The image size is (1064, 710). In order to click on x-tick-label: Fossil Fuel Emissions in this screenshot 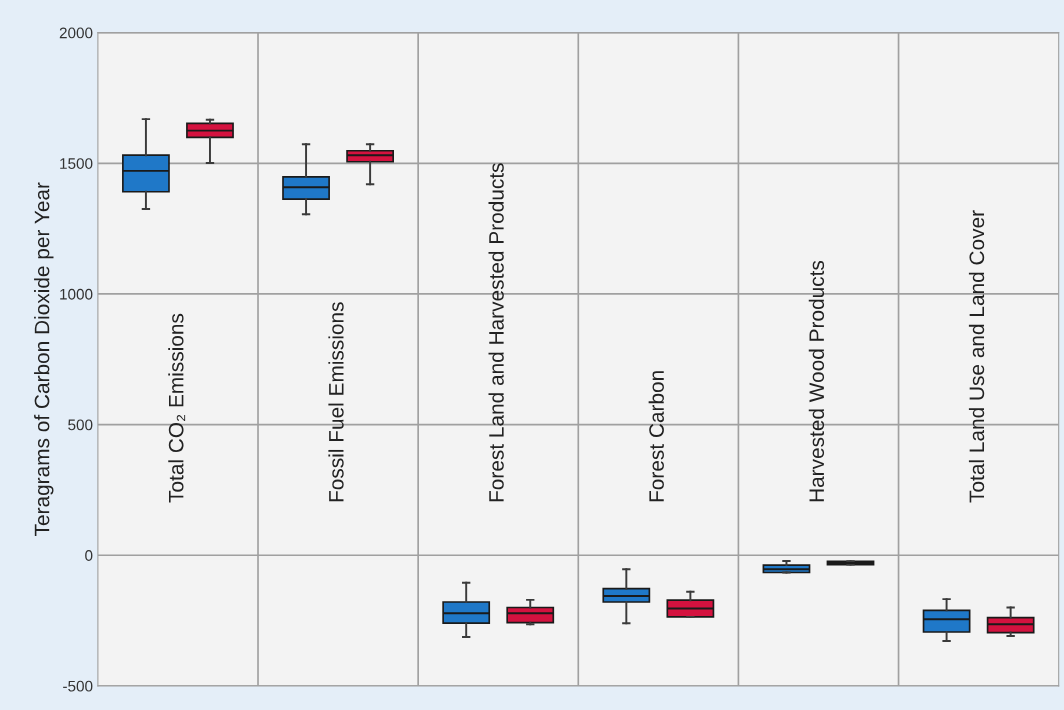, I will do `click(336, 402)`.